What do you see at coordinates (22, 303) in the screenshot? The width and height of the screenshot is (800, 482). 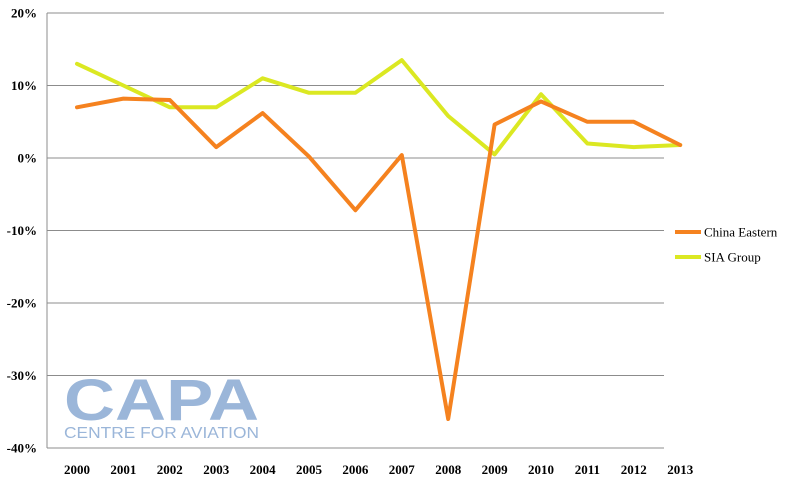 I see `y-tick-label: -20%` at bounding box center [22, 303].